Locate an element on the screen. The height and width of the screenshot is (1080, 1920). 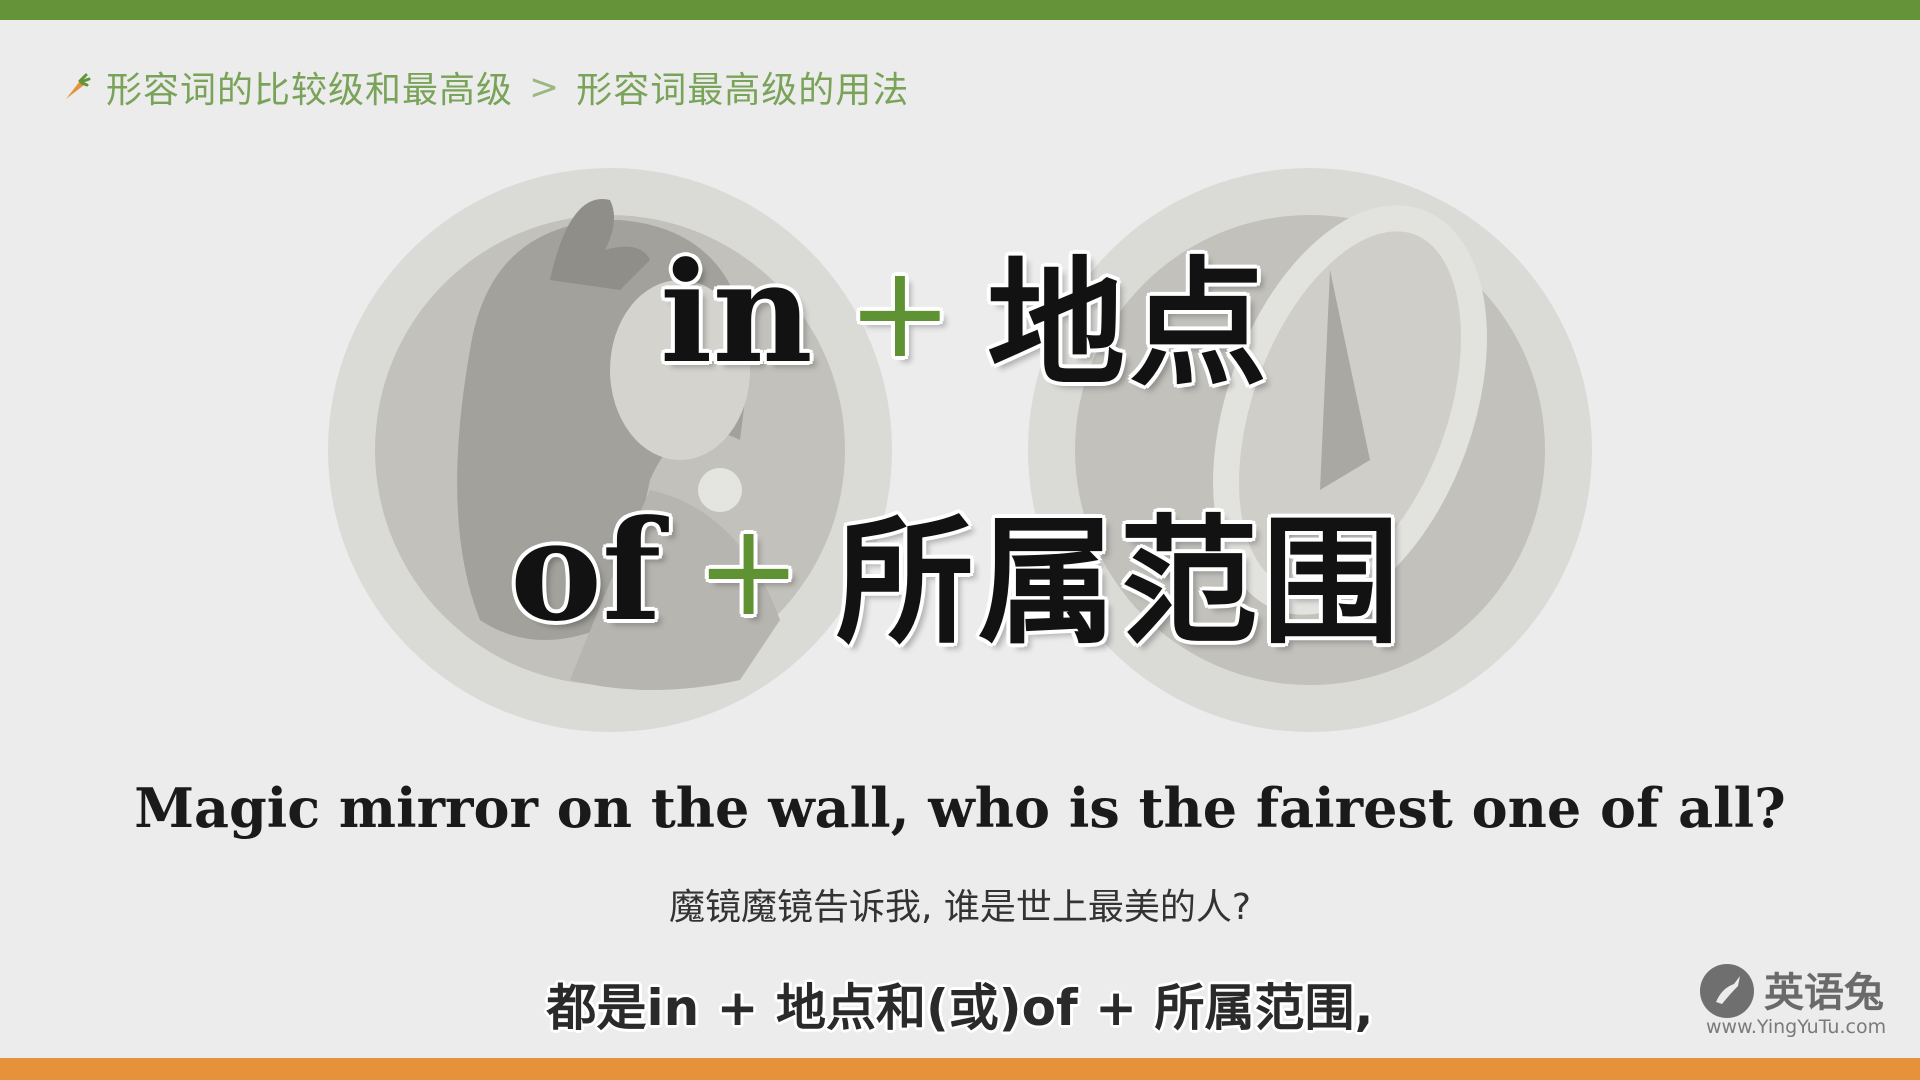
breadcrumb-current: 形容词最高级的用法 is located at coordinates (743, 90).